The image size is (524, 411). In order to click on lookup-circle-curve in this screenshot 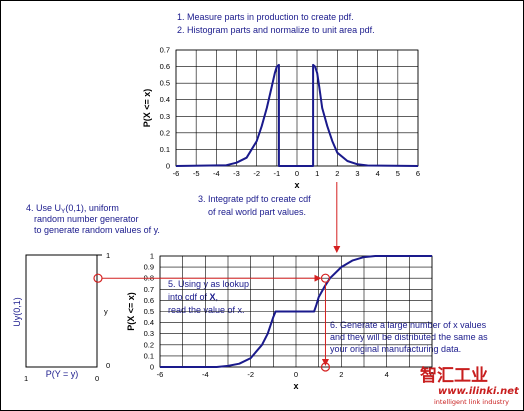, I will do `click(325, 278)`.